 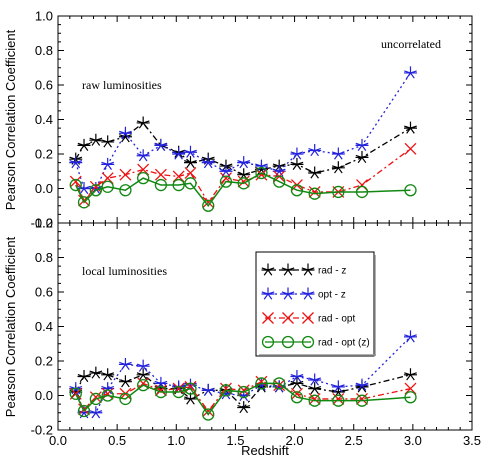 I want to click on legend-label: rad - z, so click(x=332, y=271).